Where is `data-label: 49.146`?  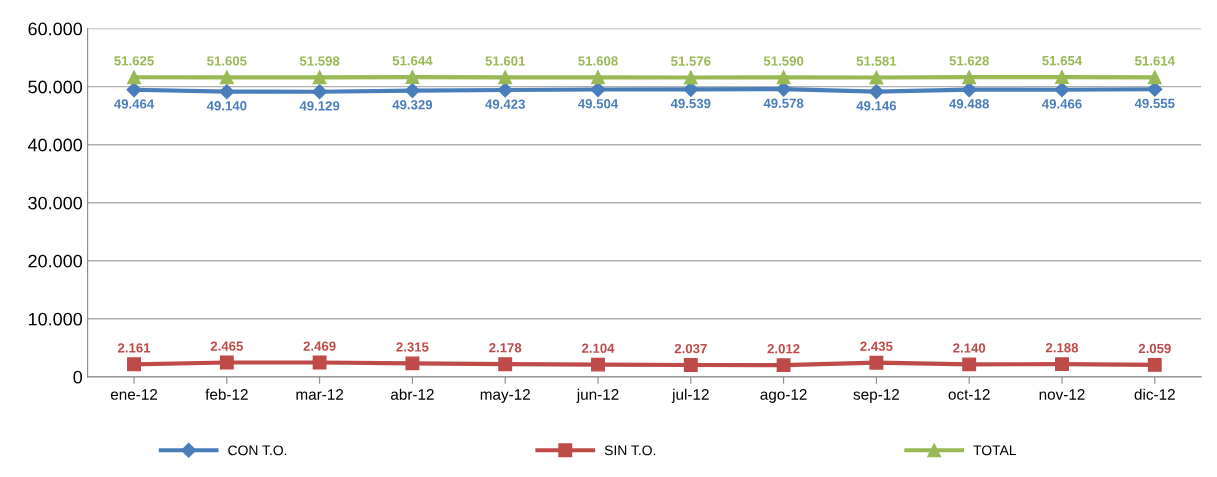
data-label: 49.146 is located at coordinates (876, 106).